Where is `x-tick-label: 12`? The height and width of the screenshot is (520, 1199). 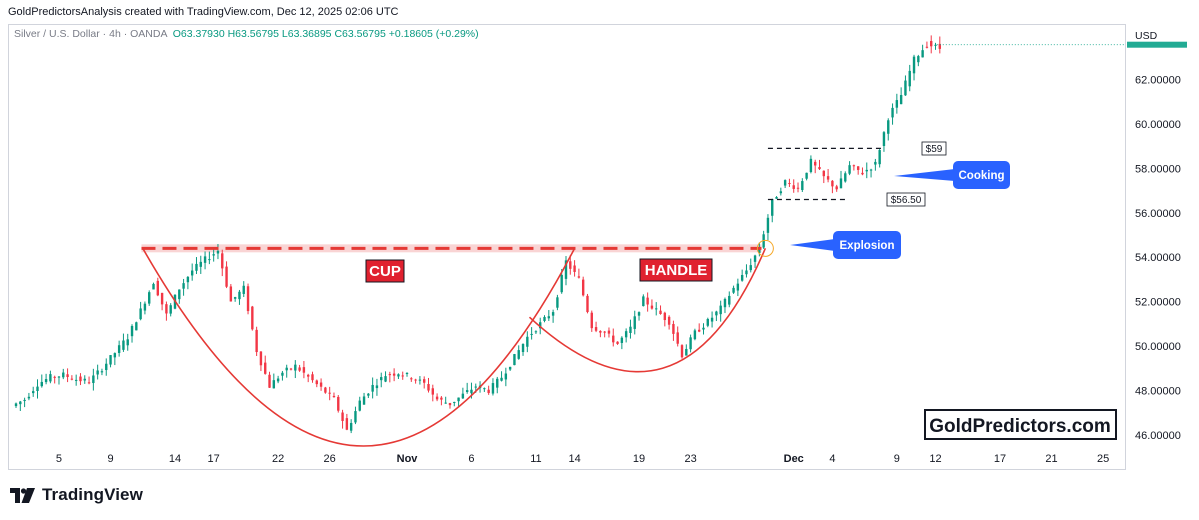 x-tick-label: 12 is located at coordinates (935, 459).